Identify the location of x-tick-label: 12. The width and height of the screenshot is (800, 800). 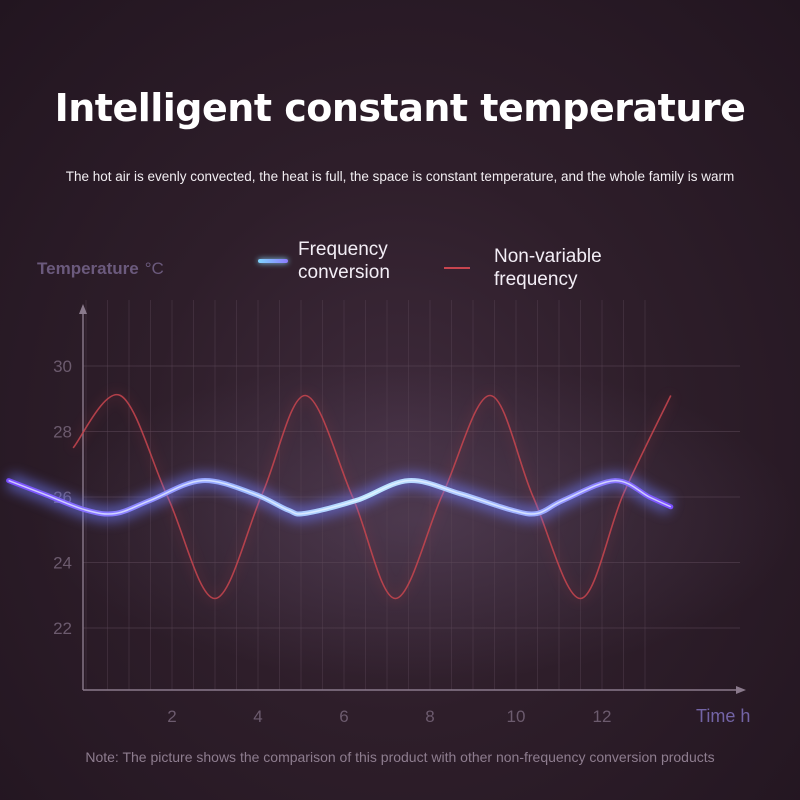
(602, 716).